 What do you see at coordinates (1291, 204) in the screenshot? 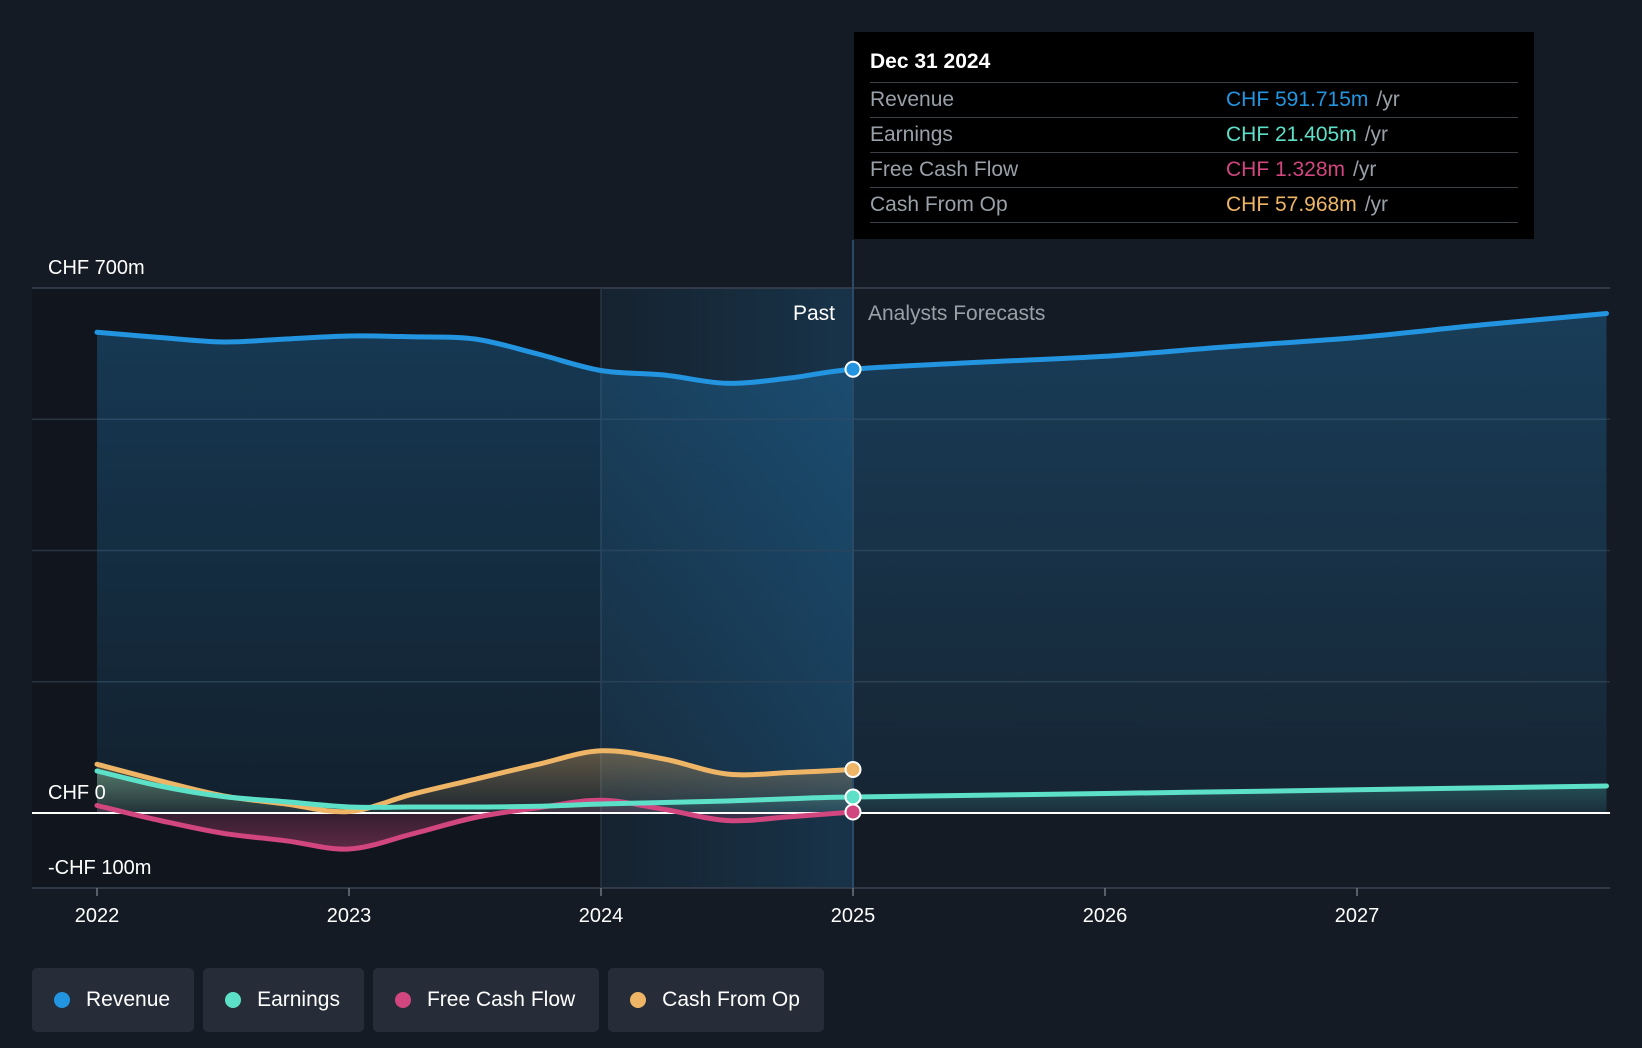
I see `tooltip-value: CHF 57.968m` at bounding box center [1291, 204].